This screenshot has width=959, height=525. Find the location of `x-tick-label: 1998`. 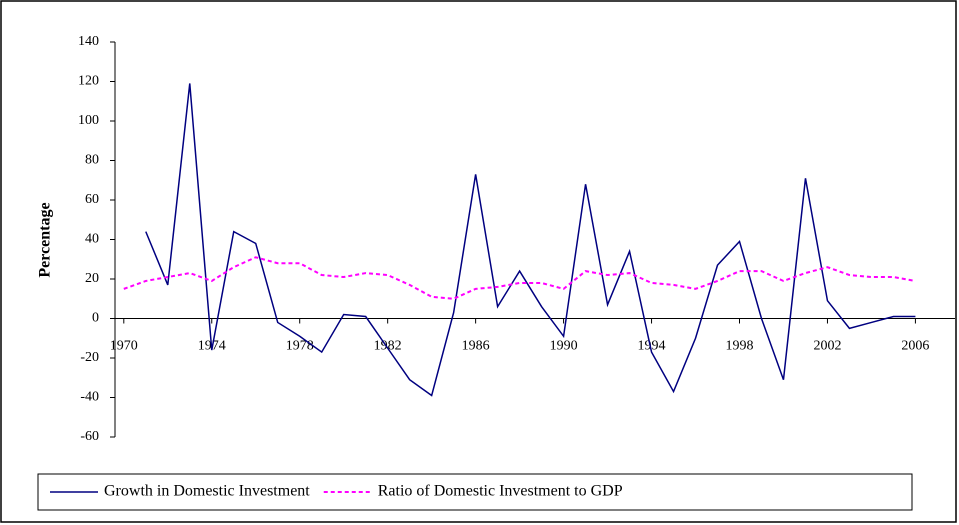

x-tick-label: 1998 is located at coordinates (740, 346).